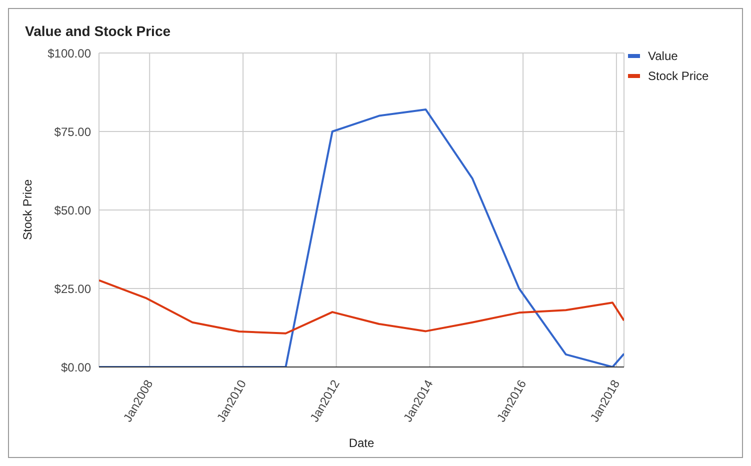  What do you see at coordinates (70, 53) in the screenshot?
I see `y-tick-label: $100.00` at bounding box center [70, 53].